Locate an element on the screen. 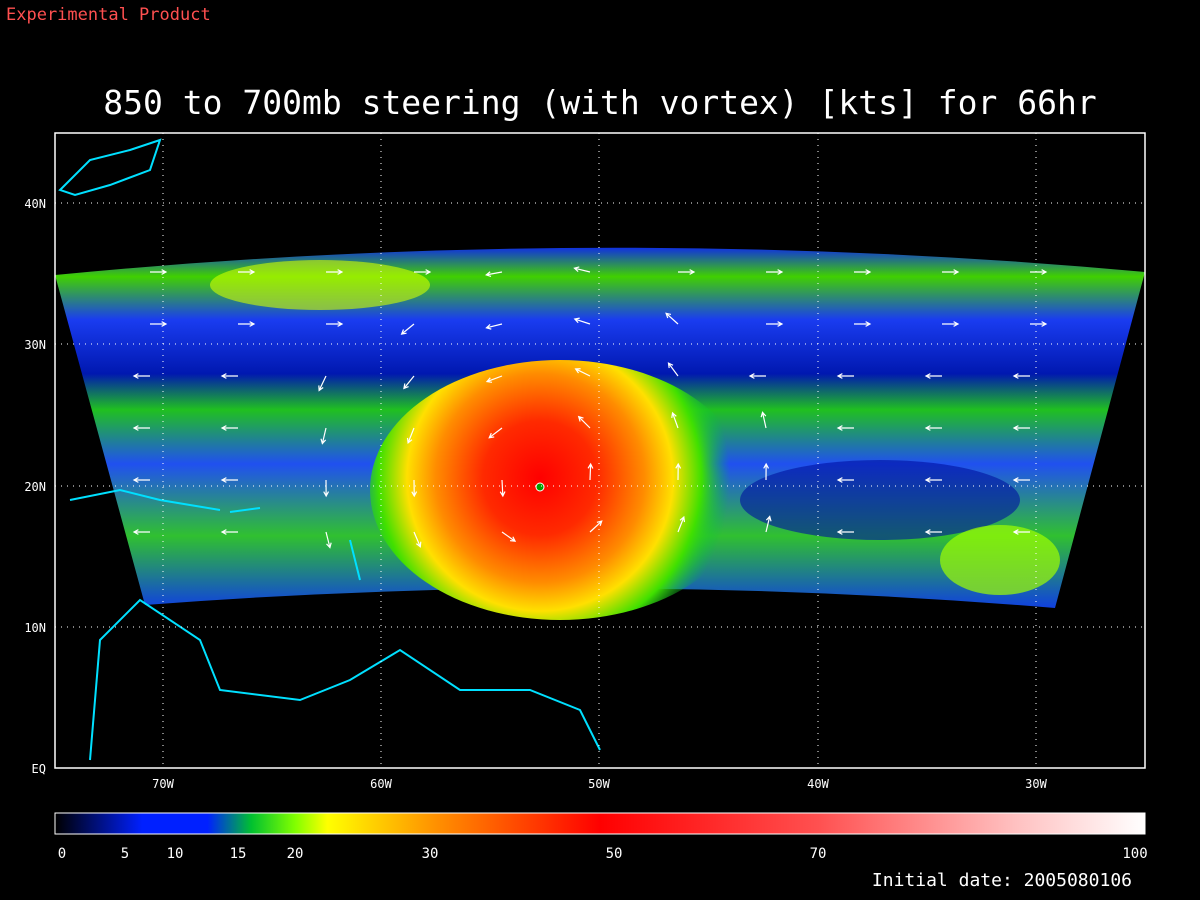  lat-label: 10N is located at coordinates (35, 628).